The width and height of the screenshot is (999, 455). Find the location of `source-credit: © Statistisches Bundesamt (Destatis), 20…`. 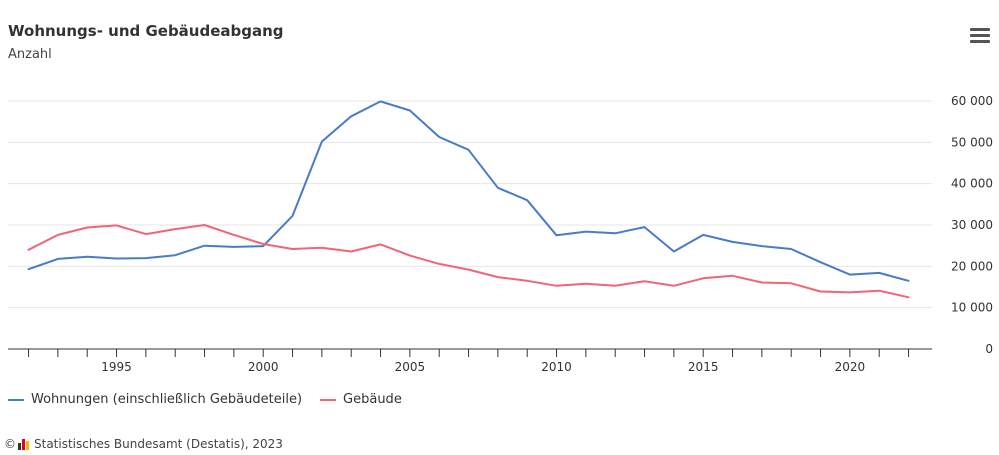

source-credit: © Statistisches Bundesamt (Destatis), 20… is located at coordinates (143, 444).